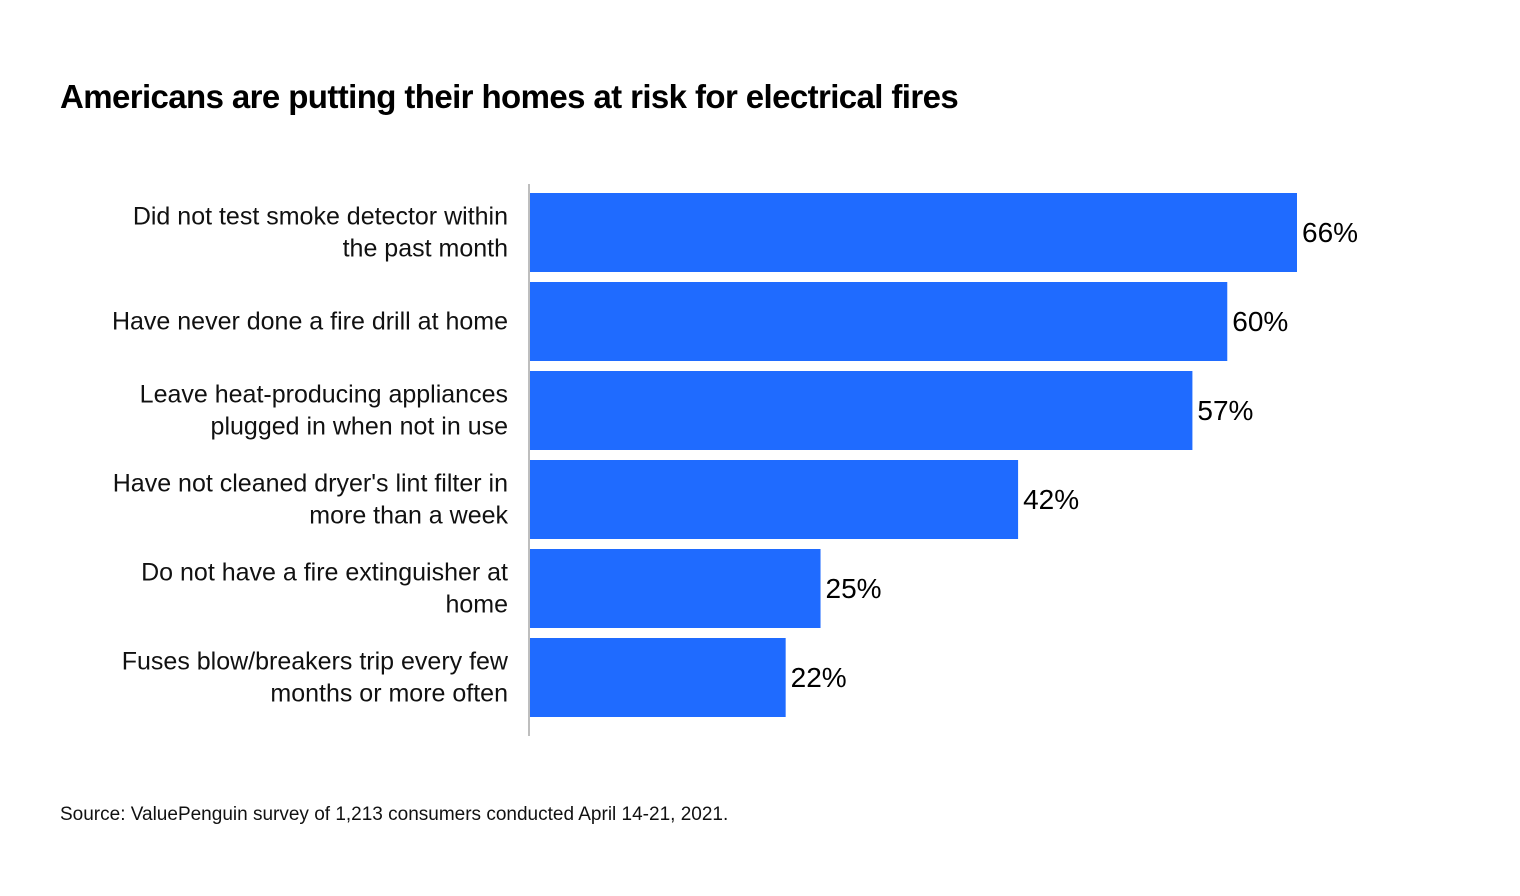  Describe the element at coordinates (1330, 232) in the screenshot. I see `value-label-0: 66%` at that location.